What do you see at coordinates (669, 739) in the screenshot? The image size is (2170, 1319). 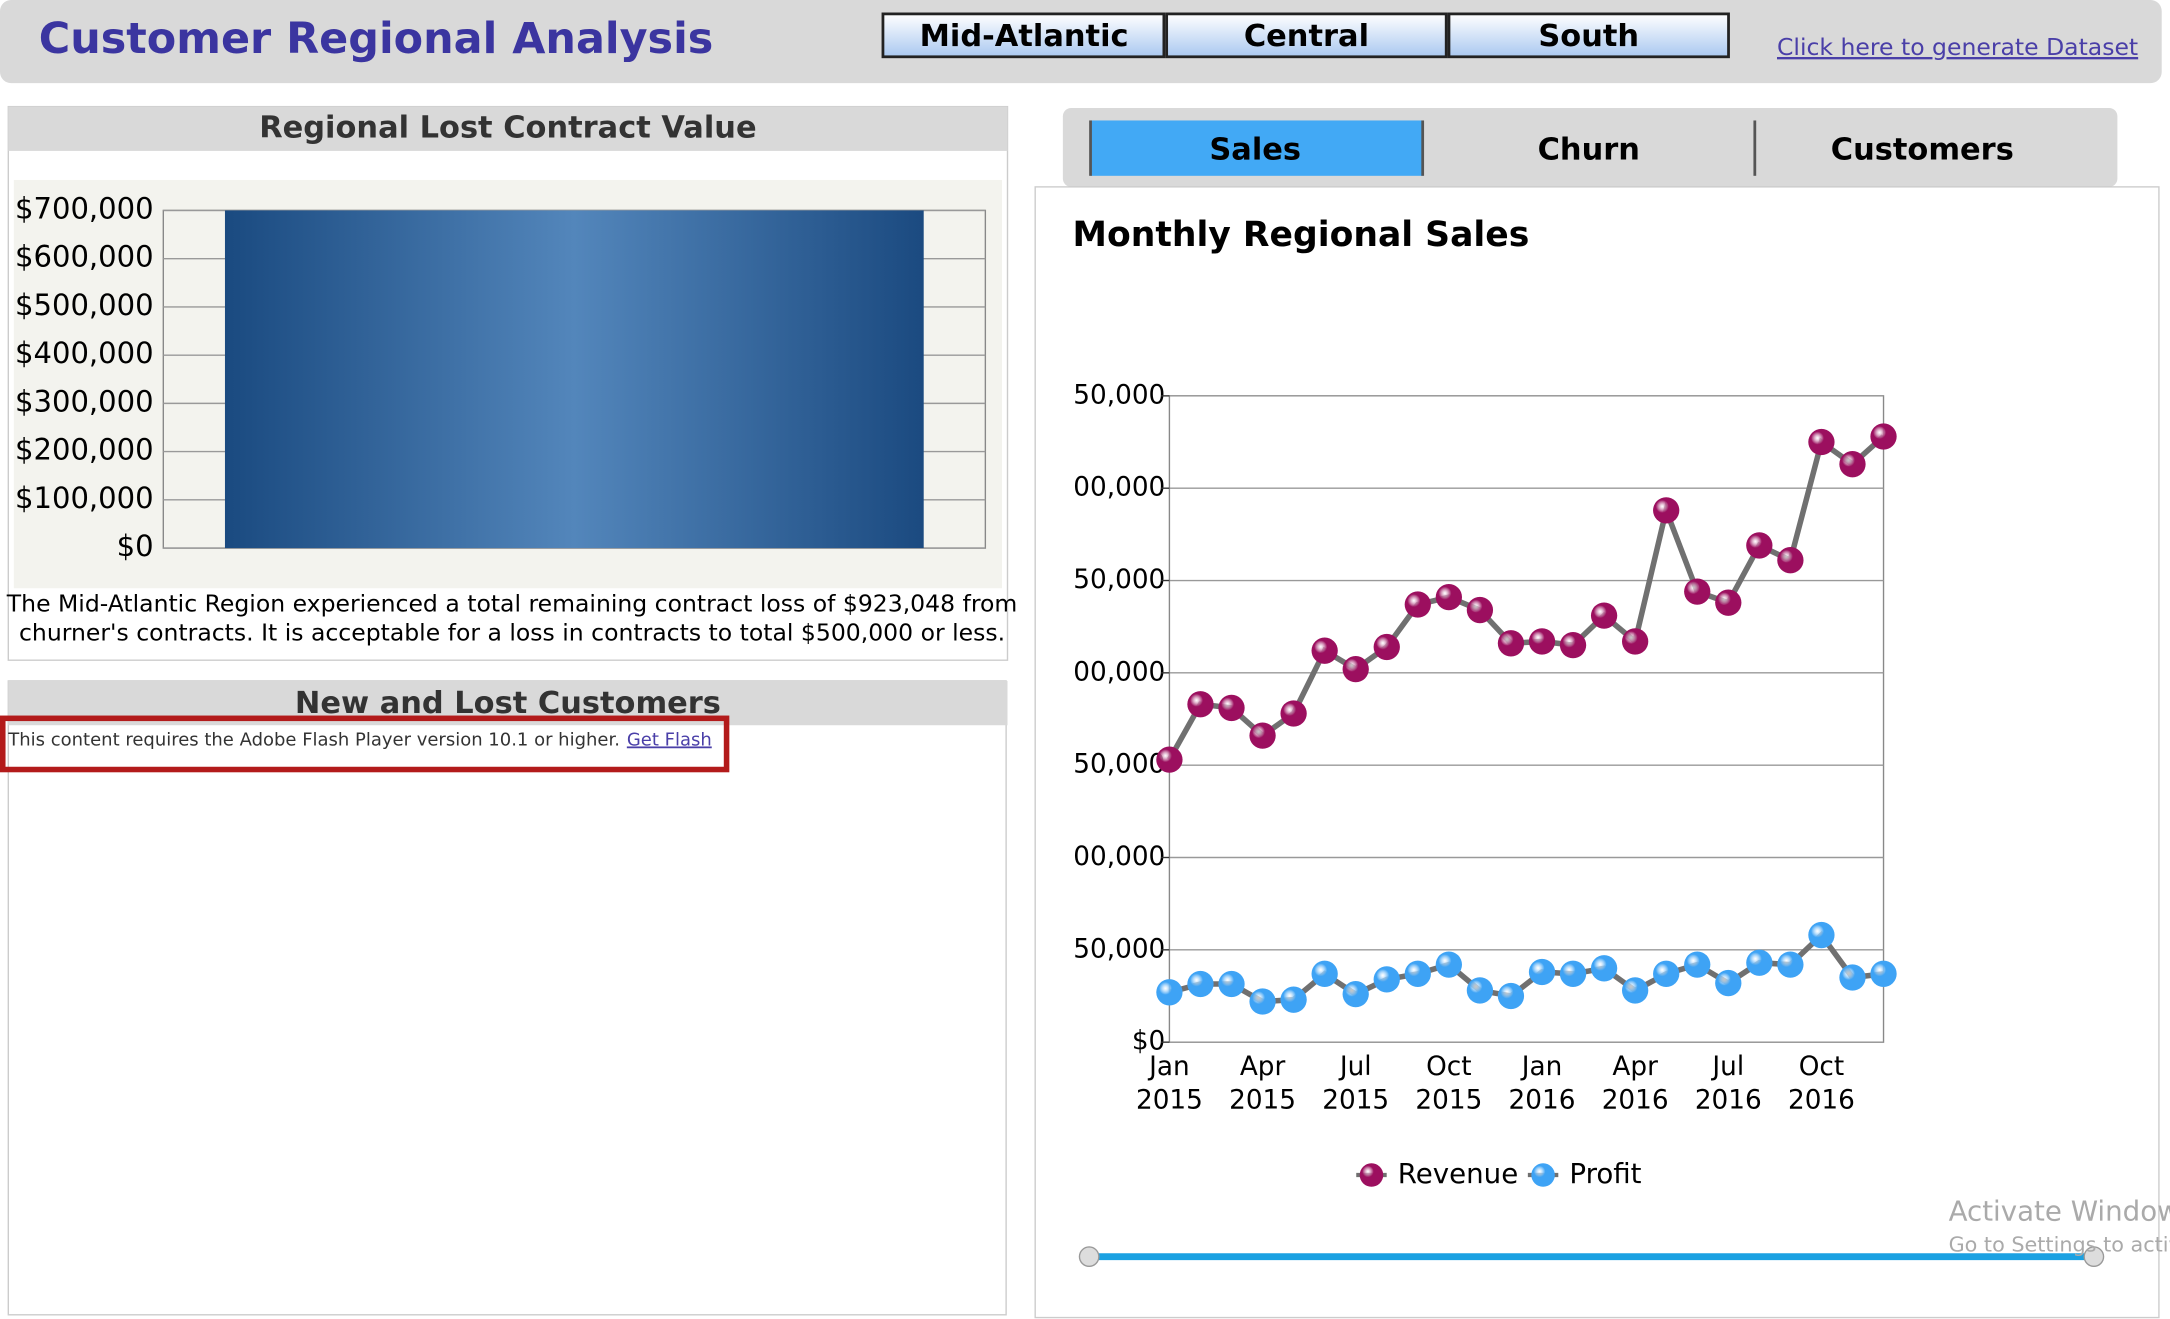 I see `flash-link: Get Flash` at bounding box center [669, 739].